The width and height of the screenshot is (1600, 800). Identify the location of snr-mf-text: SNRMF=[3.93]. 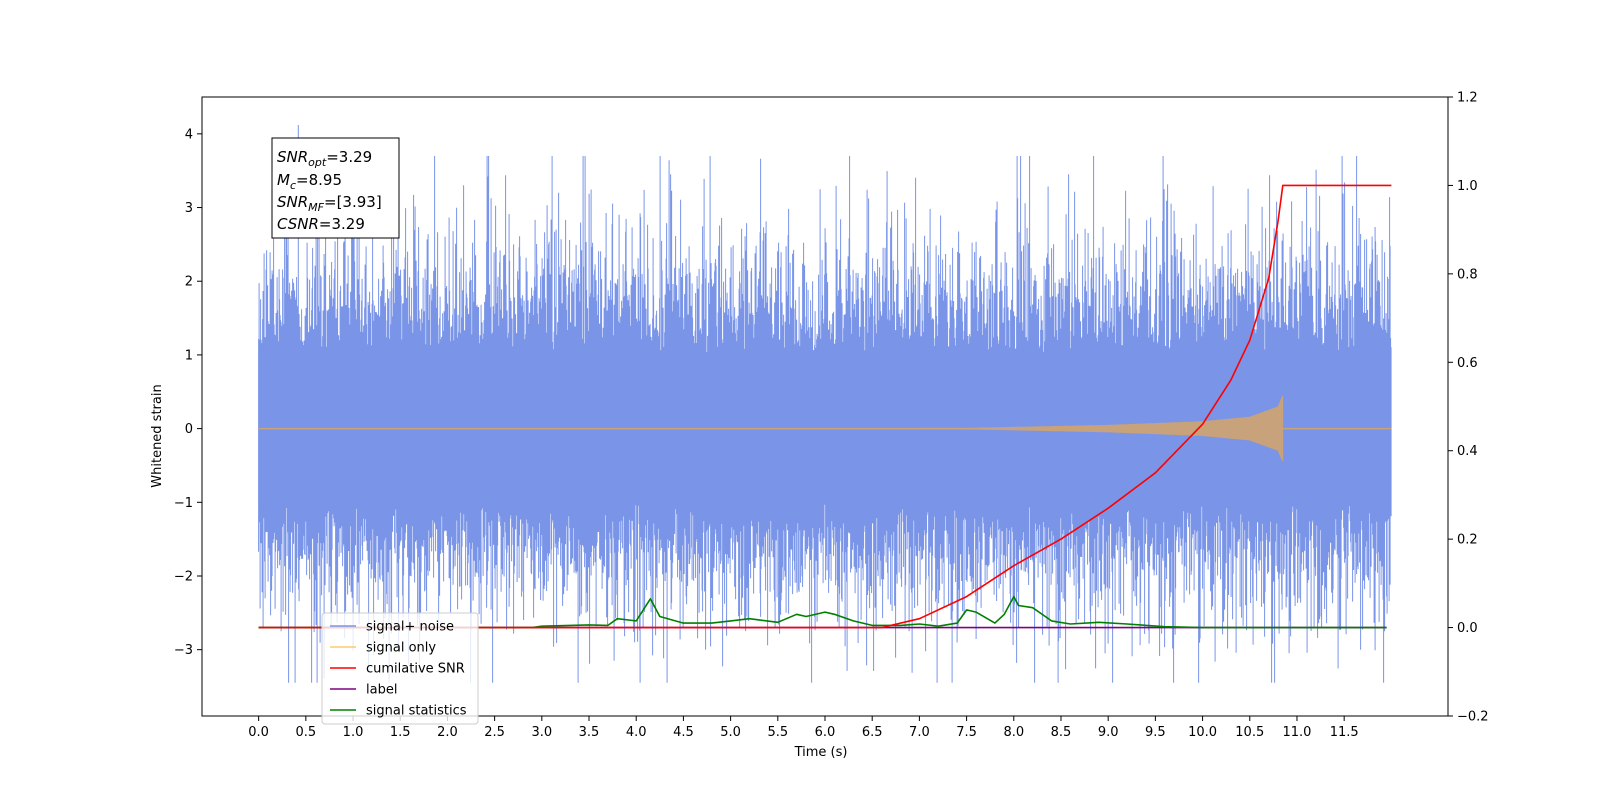
(329, 203).